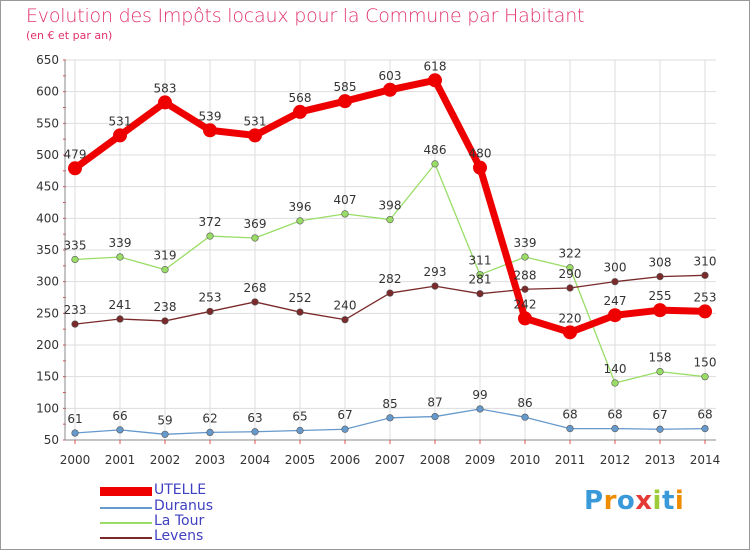 The height and width of the screenshot is (550, 750). What do you see at coordinates (165, 307) in the screenshot?
I see `data-label: 238` at bounding box center [165, 307].